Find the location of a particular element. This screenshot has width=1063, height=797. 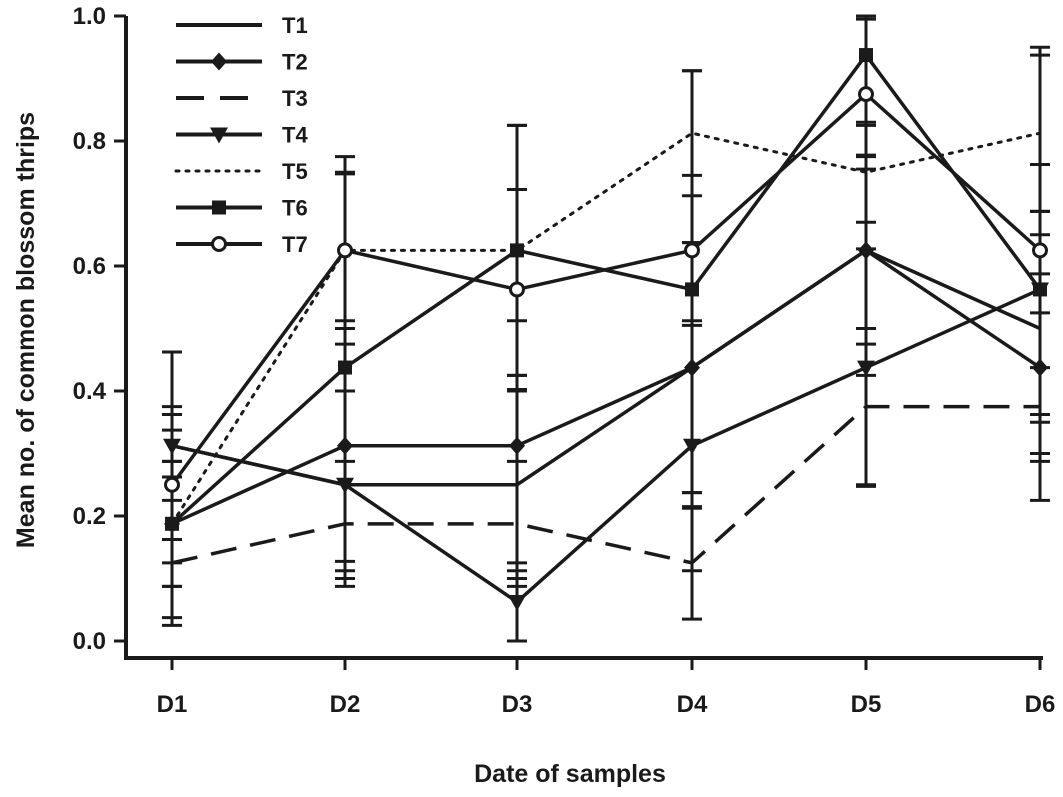

y-tick-label: 0.2 is located at coordinates (89, 516).